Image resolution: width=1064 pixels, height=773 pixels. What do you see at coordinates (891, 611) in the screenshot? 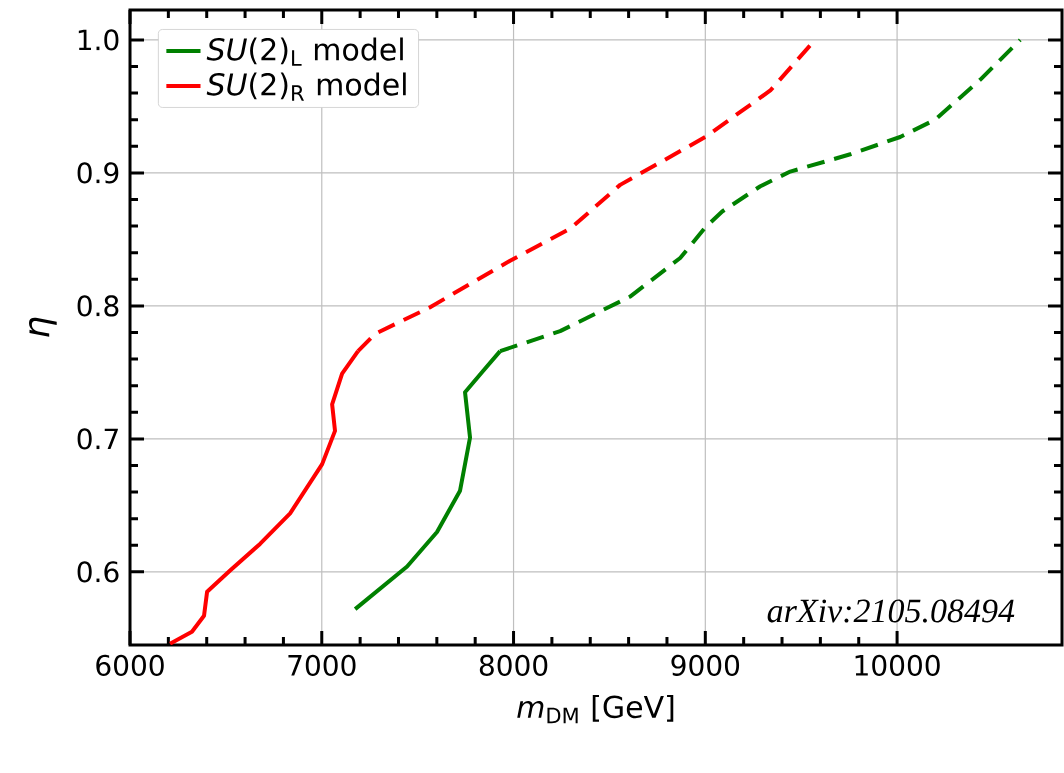
I see `annotation: arXiv:2105.08494` at bounding box center [891, 611].